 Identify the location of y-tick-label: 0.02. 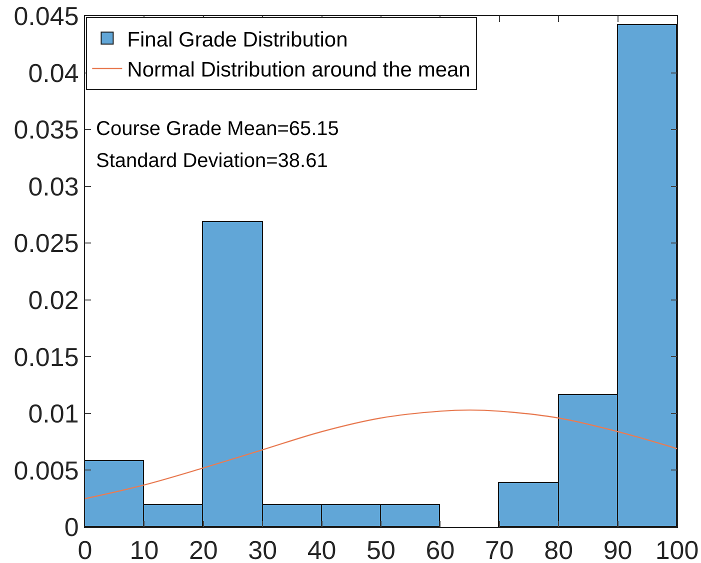
(53, 299).